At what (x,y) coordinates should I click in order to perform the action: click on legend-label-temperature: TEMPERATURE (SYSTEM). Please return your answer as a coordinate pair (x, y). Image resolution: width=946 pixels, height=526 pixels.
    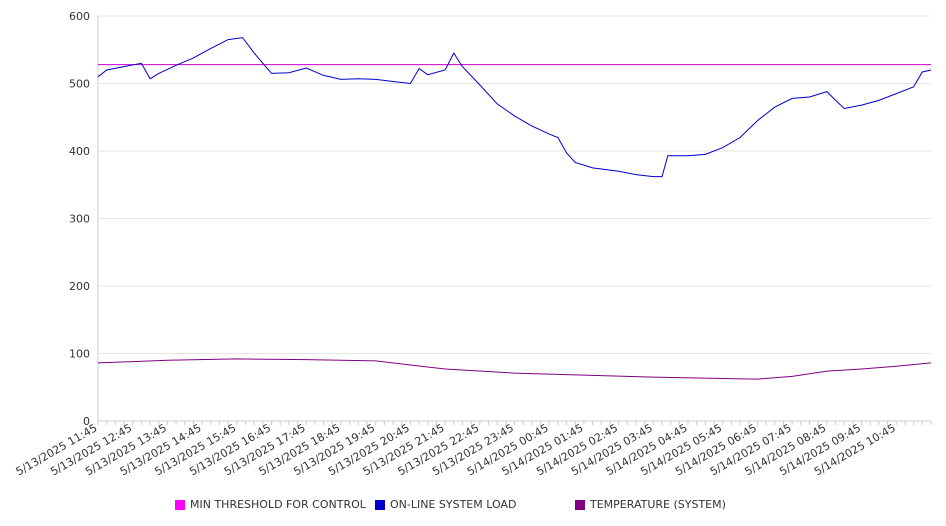
    Looking at the image, I should click on (658, 504).